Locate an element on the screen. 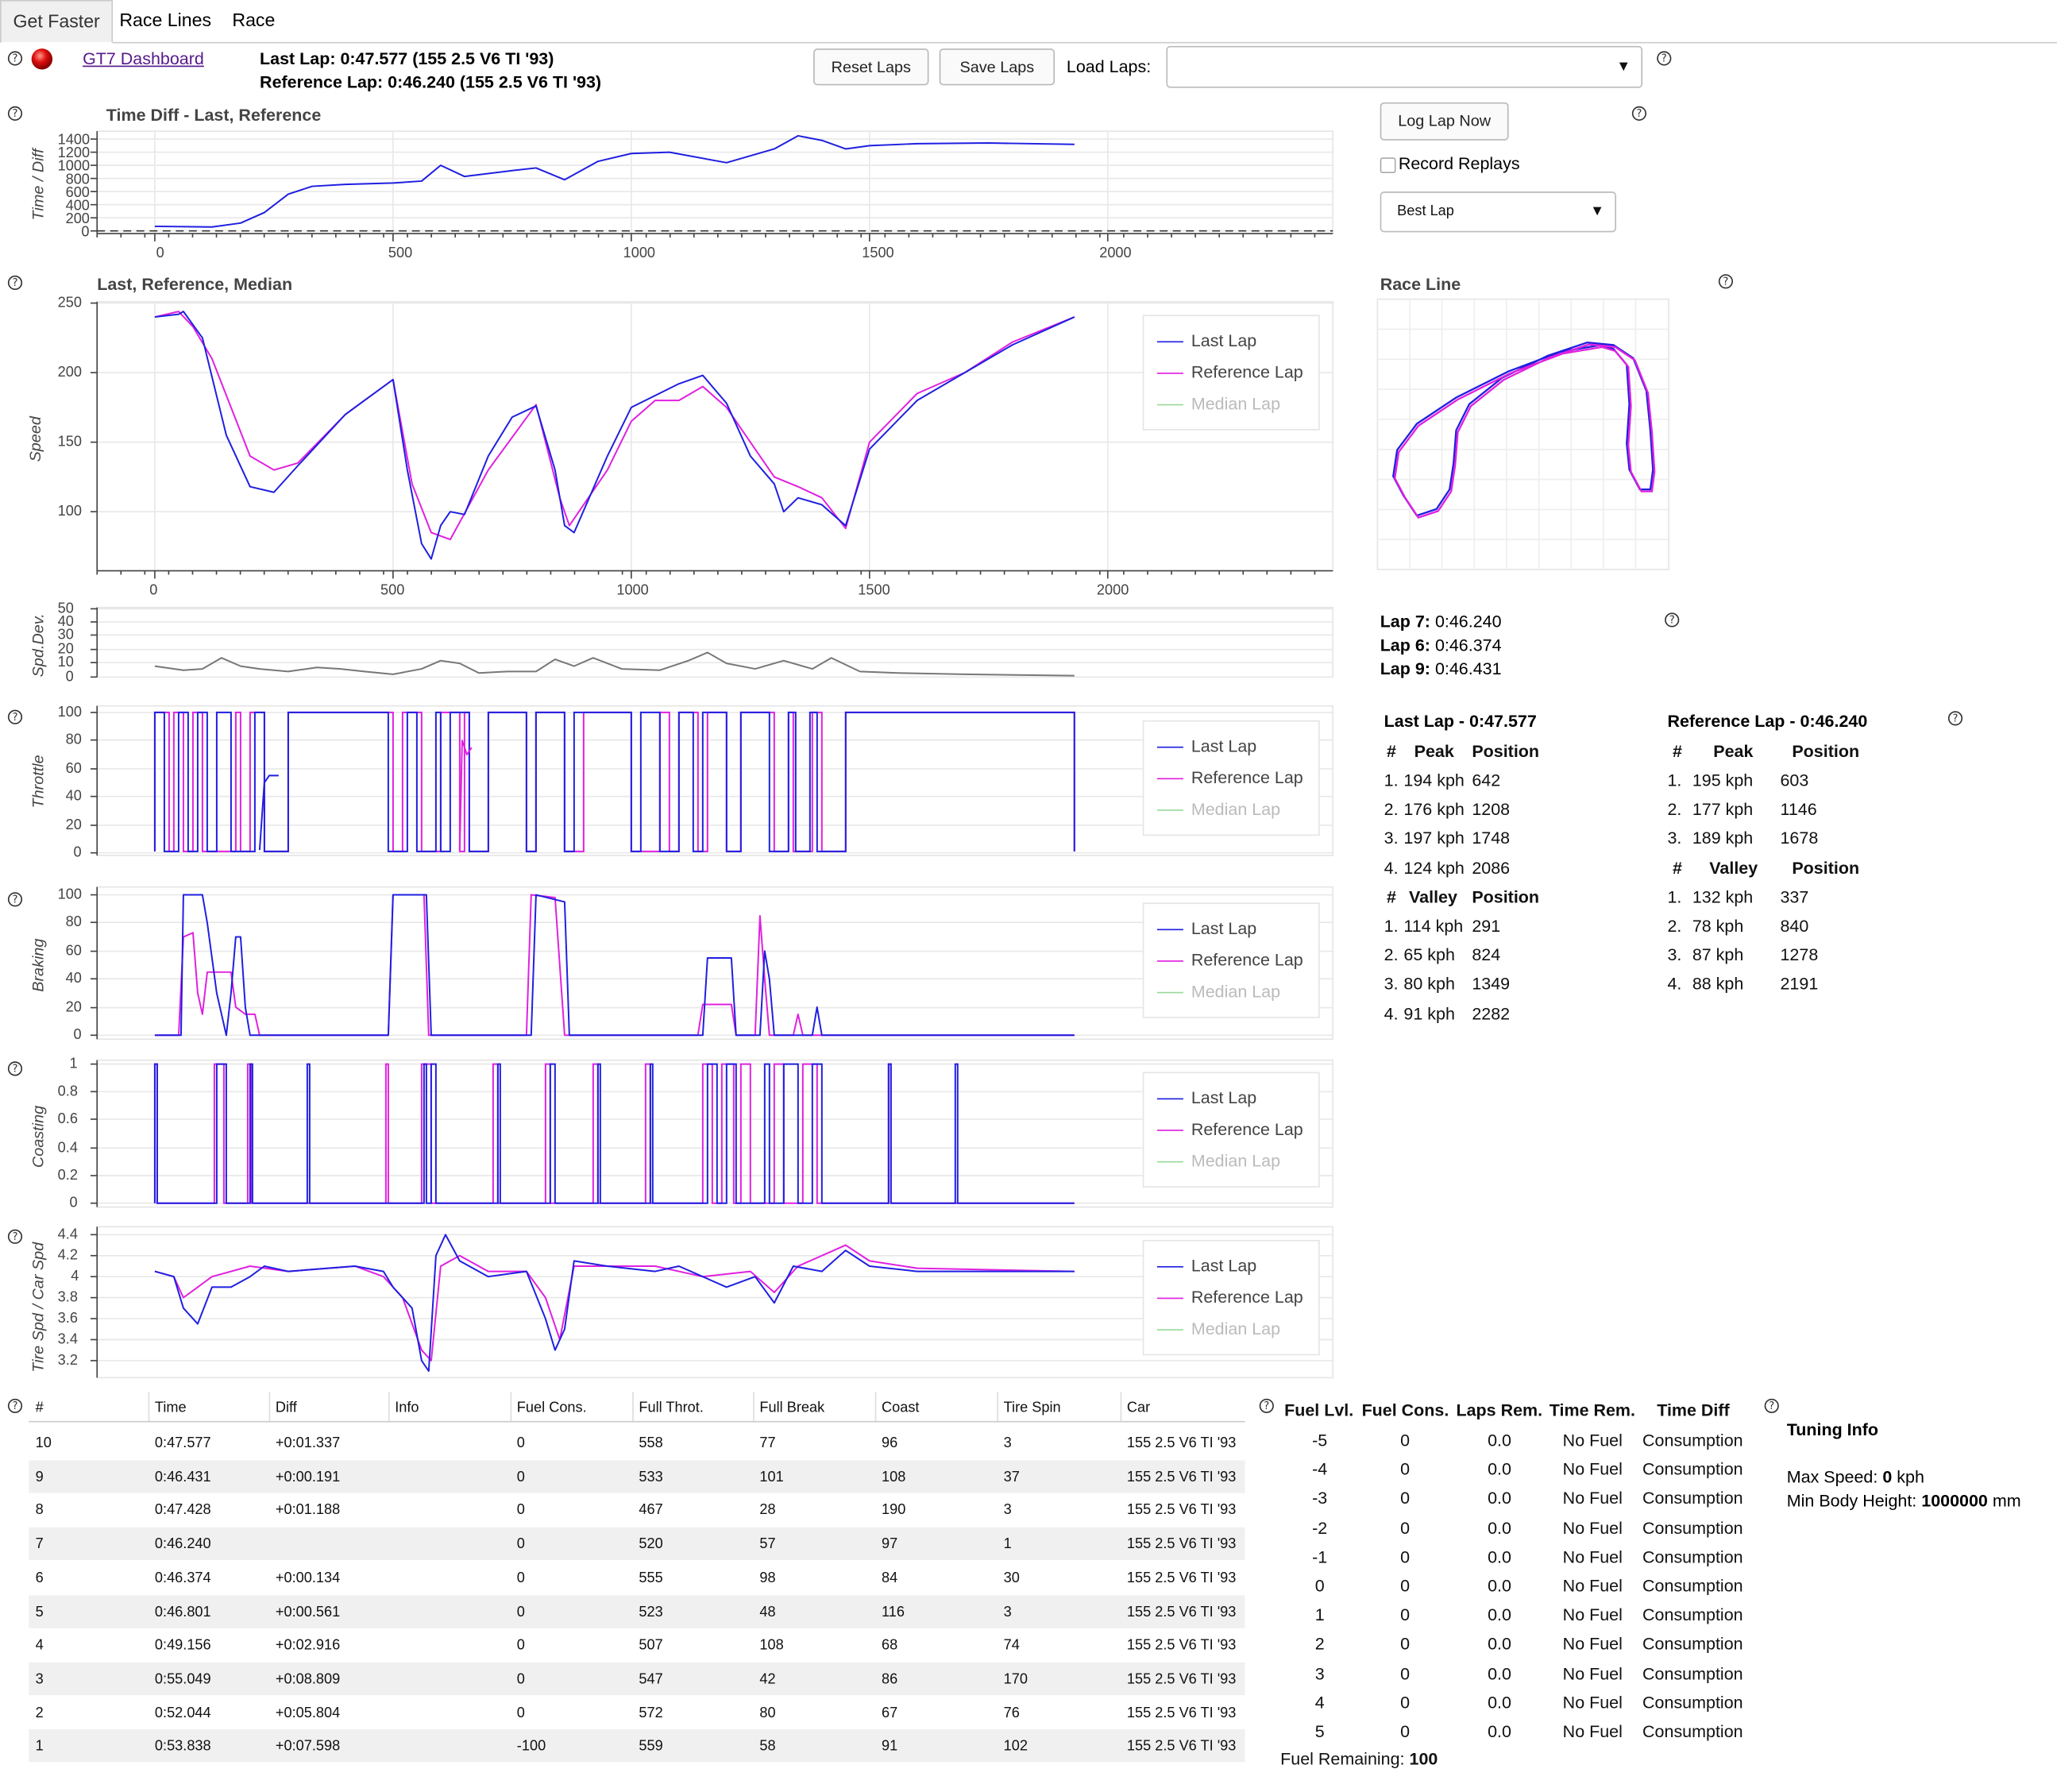 The image size is (2057, 1792). y-tick: 50 is located at coordinates (65, 609).